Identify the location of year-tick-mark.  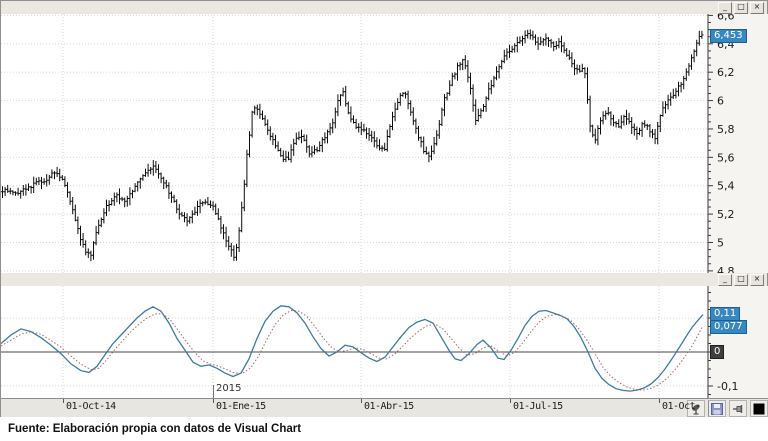
(213, 391).